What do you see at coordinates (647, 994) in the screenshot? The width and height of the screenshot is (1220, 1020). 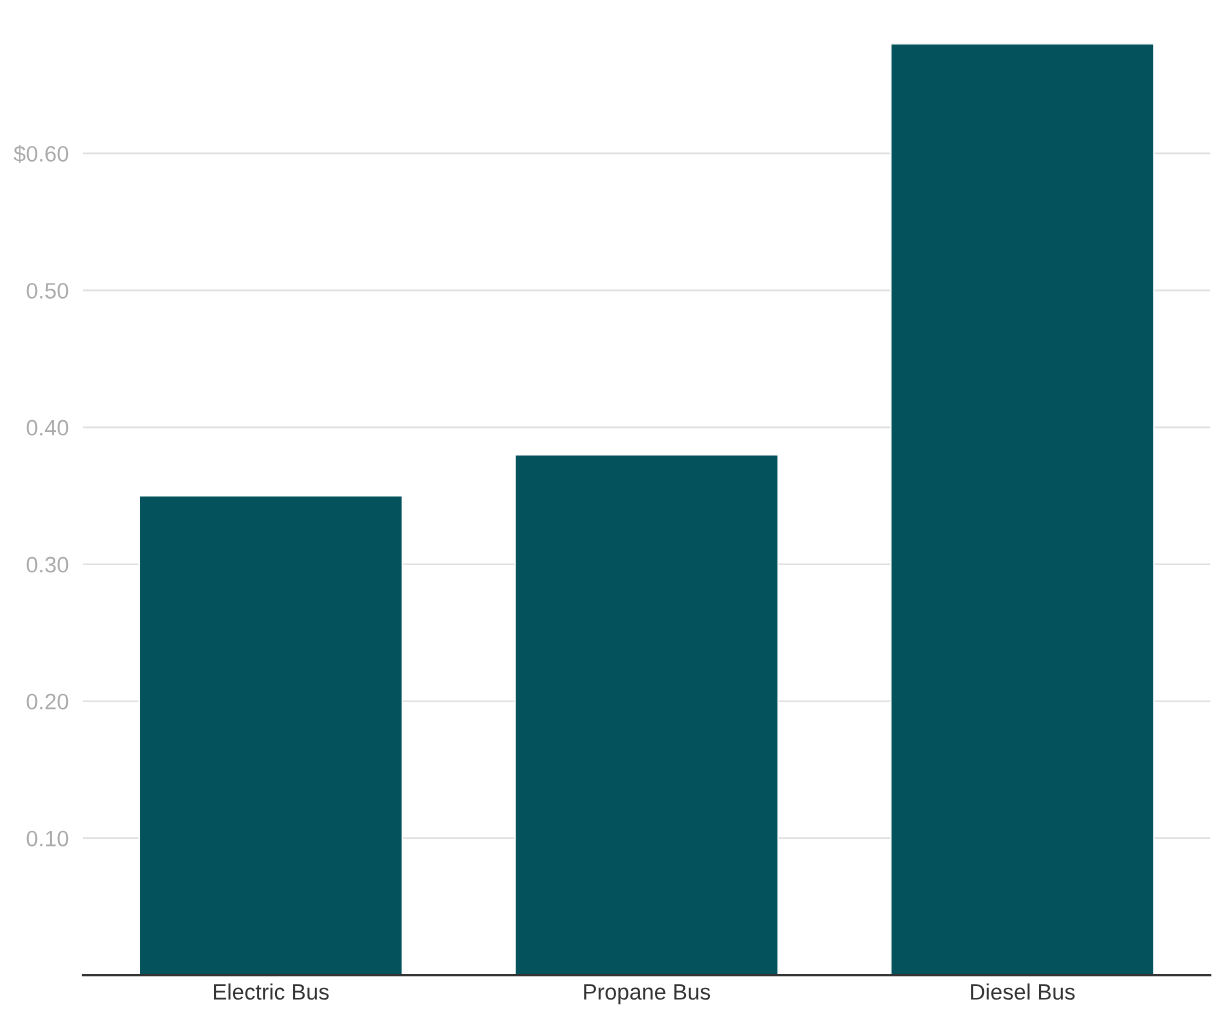 I see `x-tick-label: Propane Bus` at bounding box center [647, 994].